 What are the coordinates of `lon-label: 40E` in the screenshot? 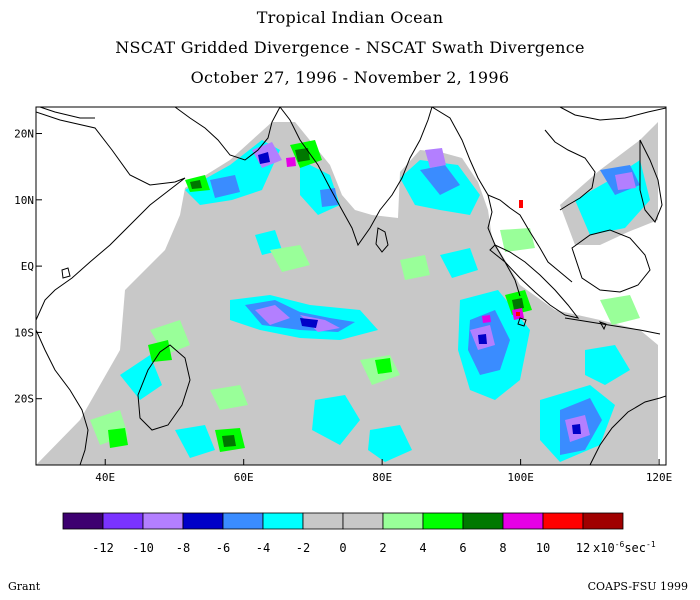 It's located at (105, 477).